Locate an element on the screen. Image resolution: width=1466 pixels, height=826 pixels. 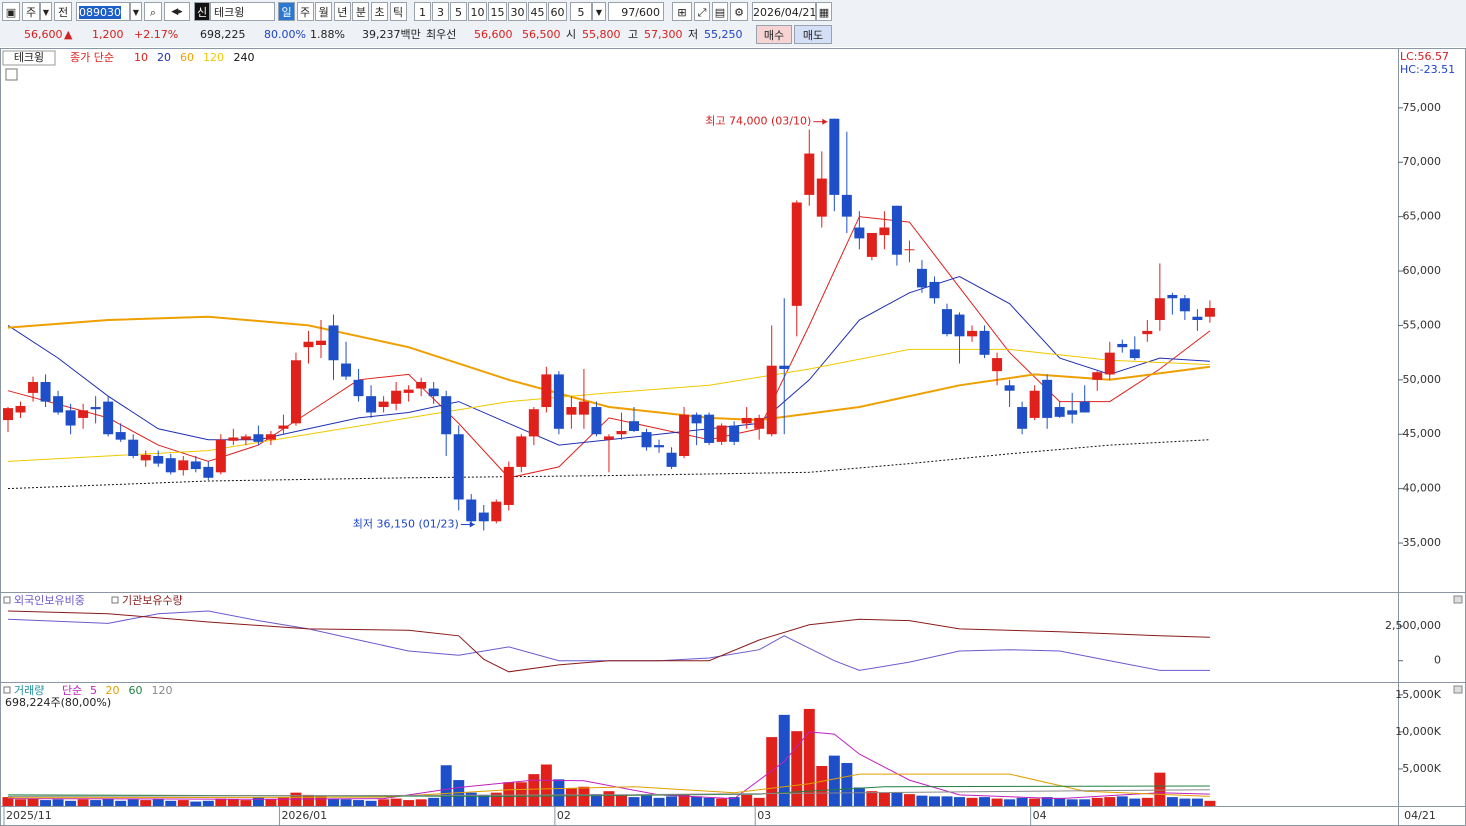
best-label: 최우선 is located at coordinates (441, 34).